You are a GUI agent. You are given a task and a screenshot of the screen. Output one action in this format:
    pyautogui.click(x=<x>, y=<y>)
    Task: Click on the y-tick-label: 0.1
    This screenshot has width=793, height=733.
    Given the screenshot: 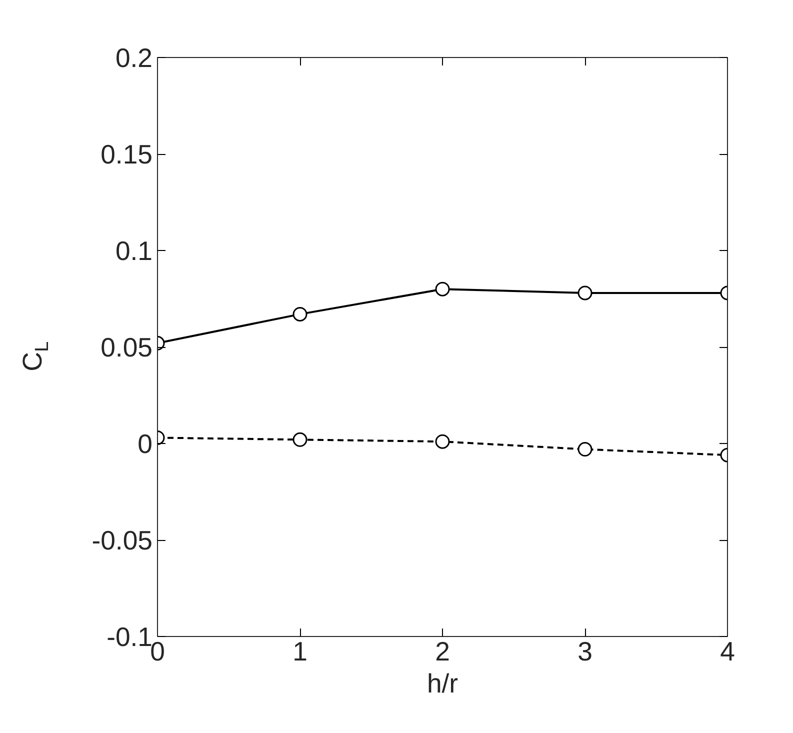 What is the action you would take?
    pyautogui.click(x=134, y=251)
    